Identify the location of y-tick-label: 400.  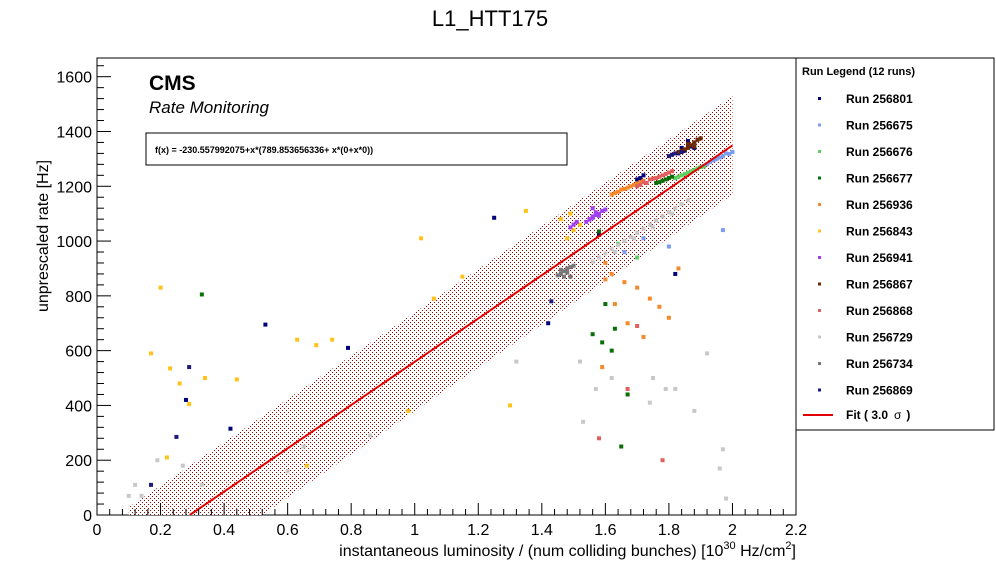
(78, 406).